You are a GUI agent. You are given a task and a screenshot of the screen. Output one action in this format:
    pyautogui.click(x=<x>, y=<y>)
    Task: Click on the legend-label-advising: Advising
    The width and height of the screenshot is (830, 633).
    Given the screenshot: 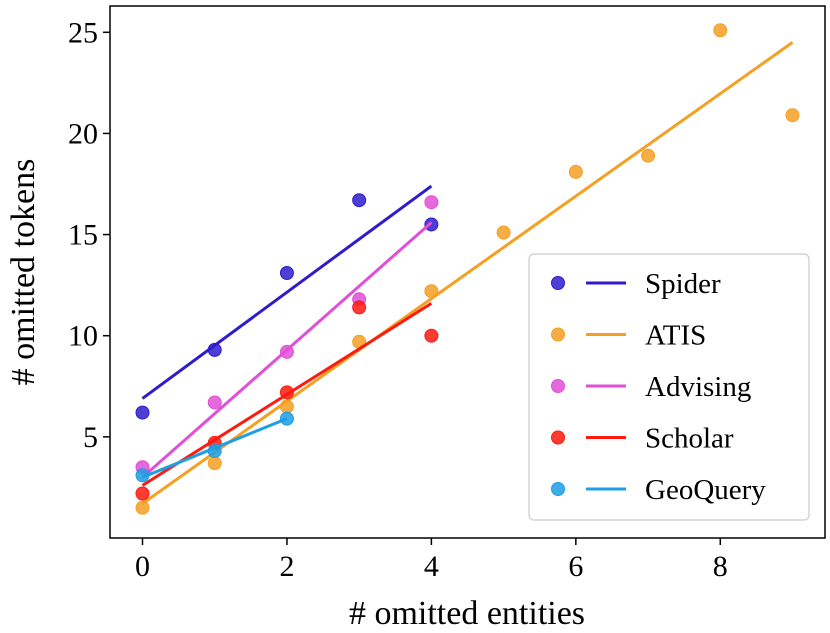 What is the action you would take?
    pyautogui.click(x=698, y=387)
    